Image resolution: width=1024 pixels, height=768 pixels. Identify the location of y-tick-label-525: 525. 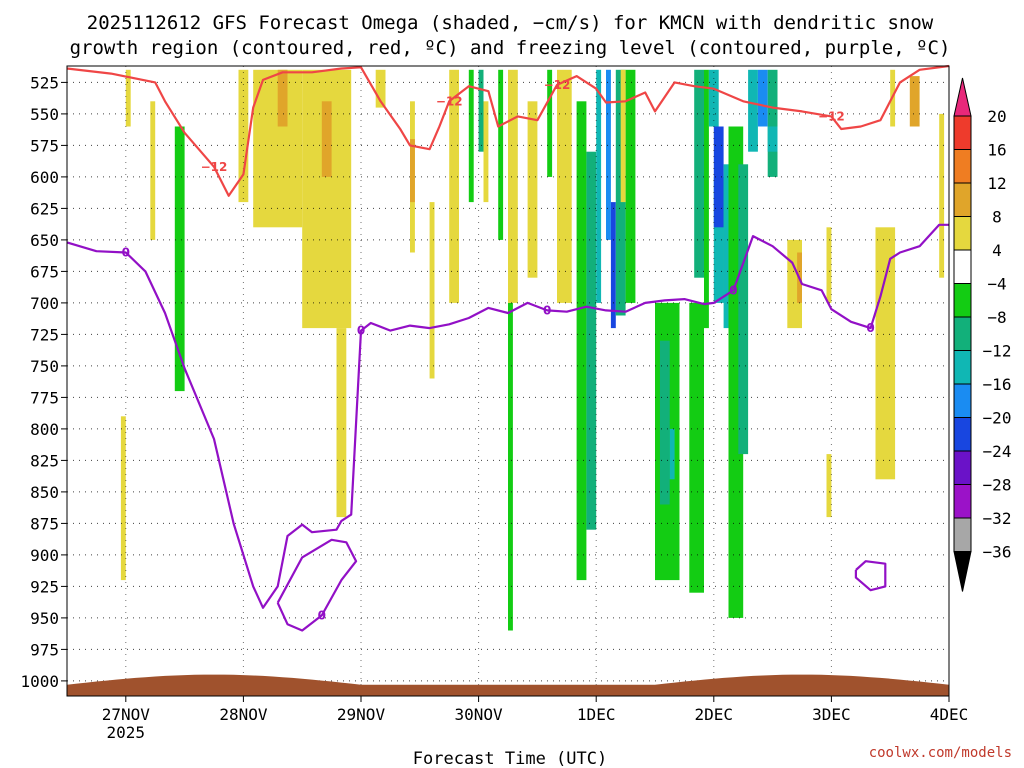
(44, 82).